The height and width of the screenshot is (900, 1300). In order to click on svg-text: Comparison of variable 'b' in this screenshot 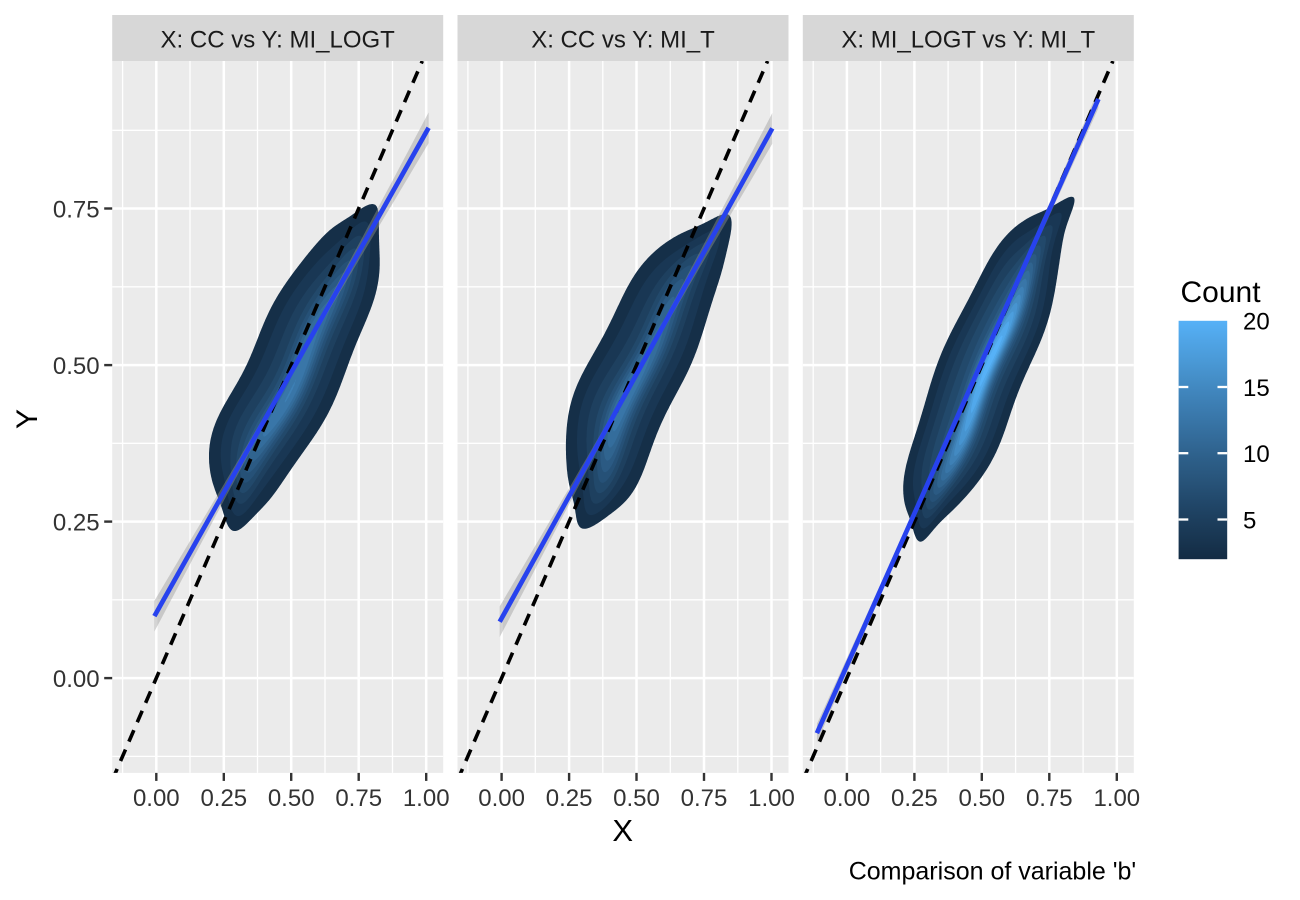, I will do `click(992, 872)`.